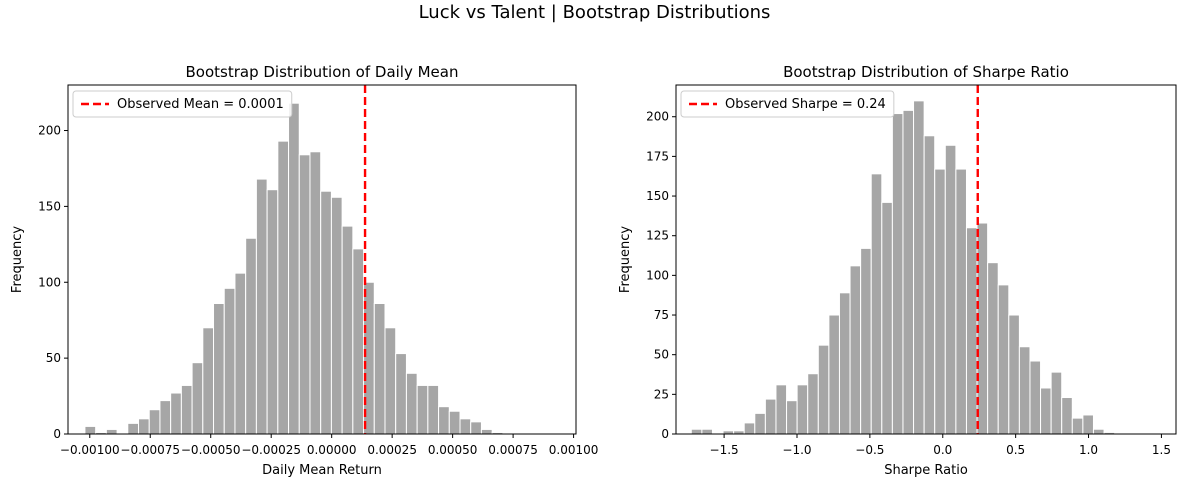 Image resolution: width=1189 pixels, height=485 pixels. I want to click on x-tick-label: −0.5, so click(869, 450).